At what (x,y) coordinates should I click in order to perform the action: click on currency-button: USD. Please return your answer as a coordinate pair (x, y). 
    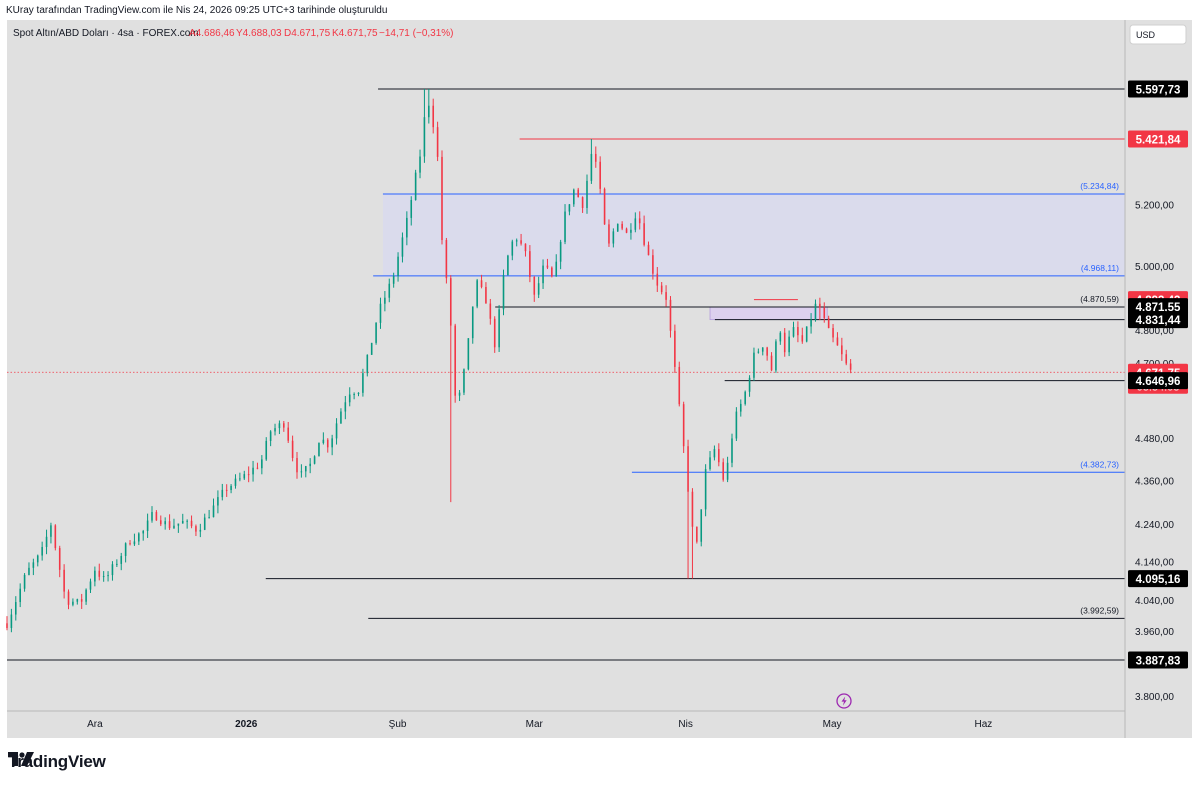
    Looking at the image, I should click on (1158, 34).